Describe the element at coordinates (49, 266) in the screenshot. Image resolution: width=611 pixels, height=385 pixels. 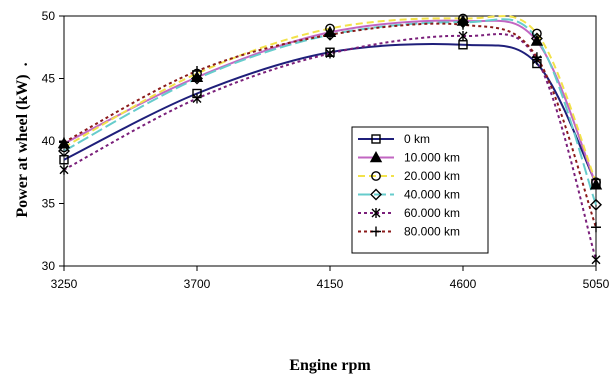
I see `y-tick-label: 30` at that location.